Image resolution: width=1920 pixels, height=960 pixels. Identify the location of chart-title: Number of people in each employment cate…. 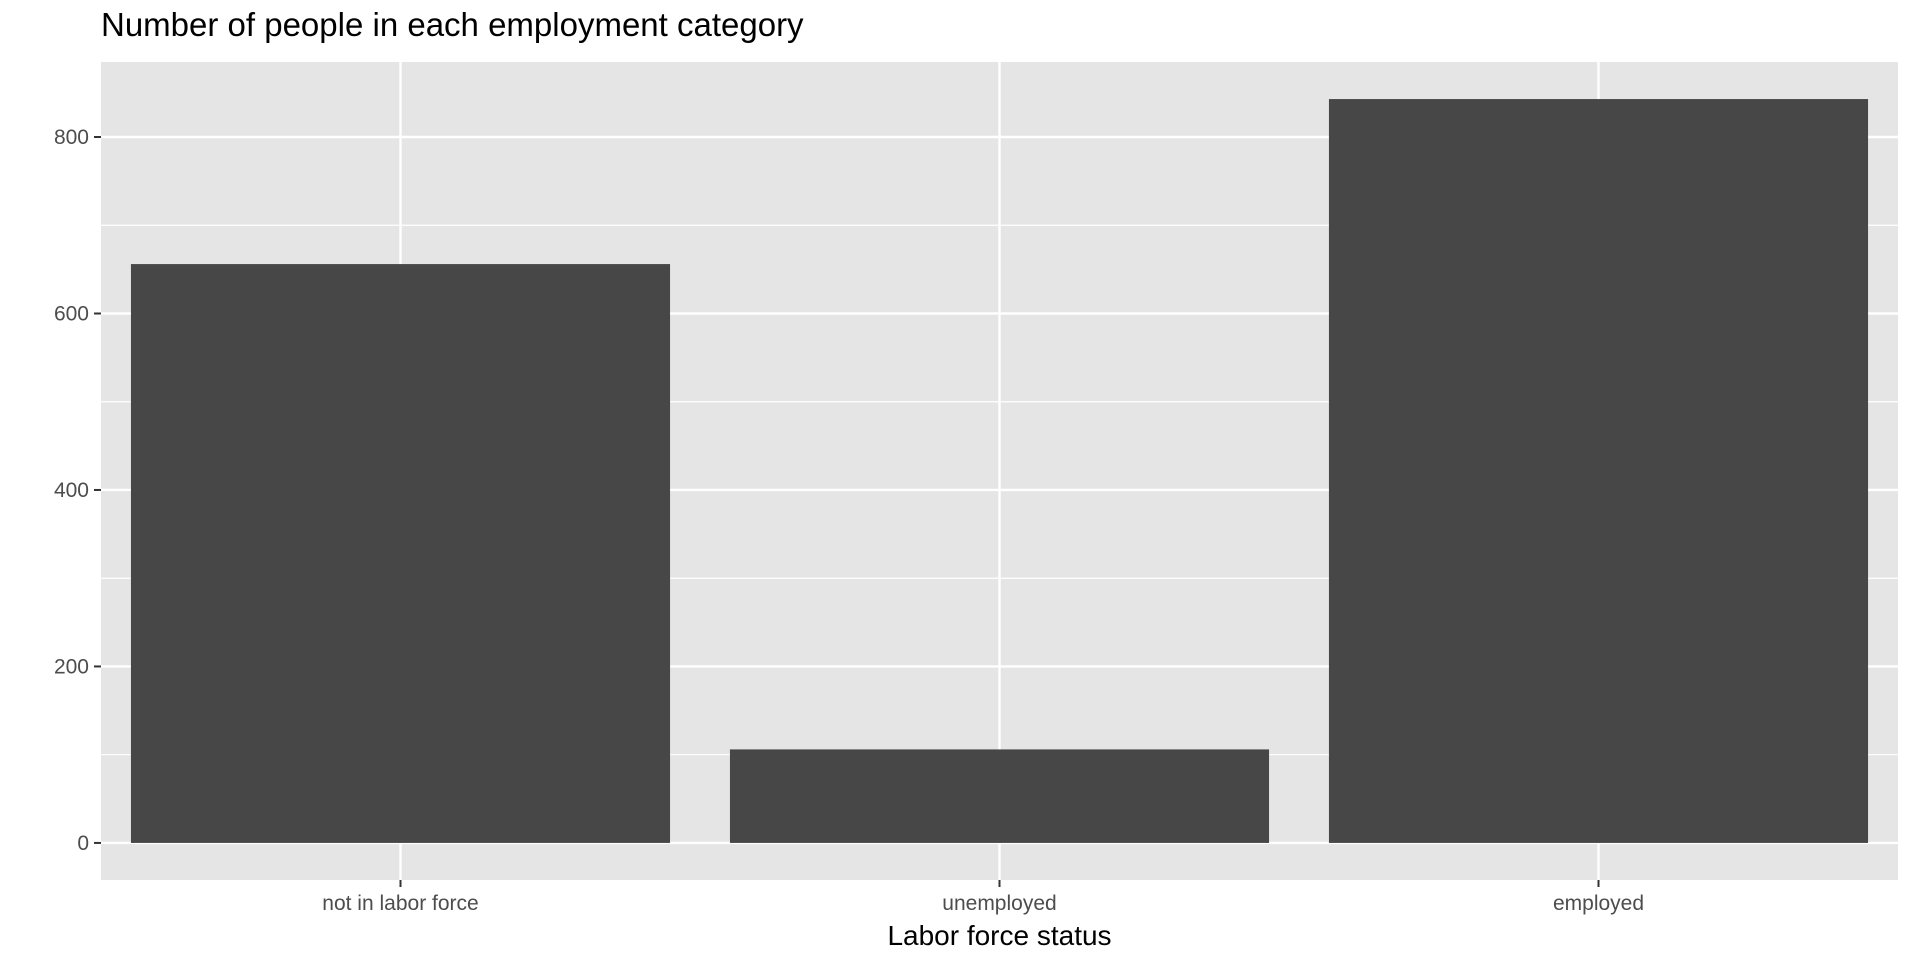
(452, 24).